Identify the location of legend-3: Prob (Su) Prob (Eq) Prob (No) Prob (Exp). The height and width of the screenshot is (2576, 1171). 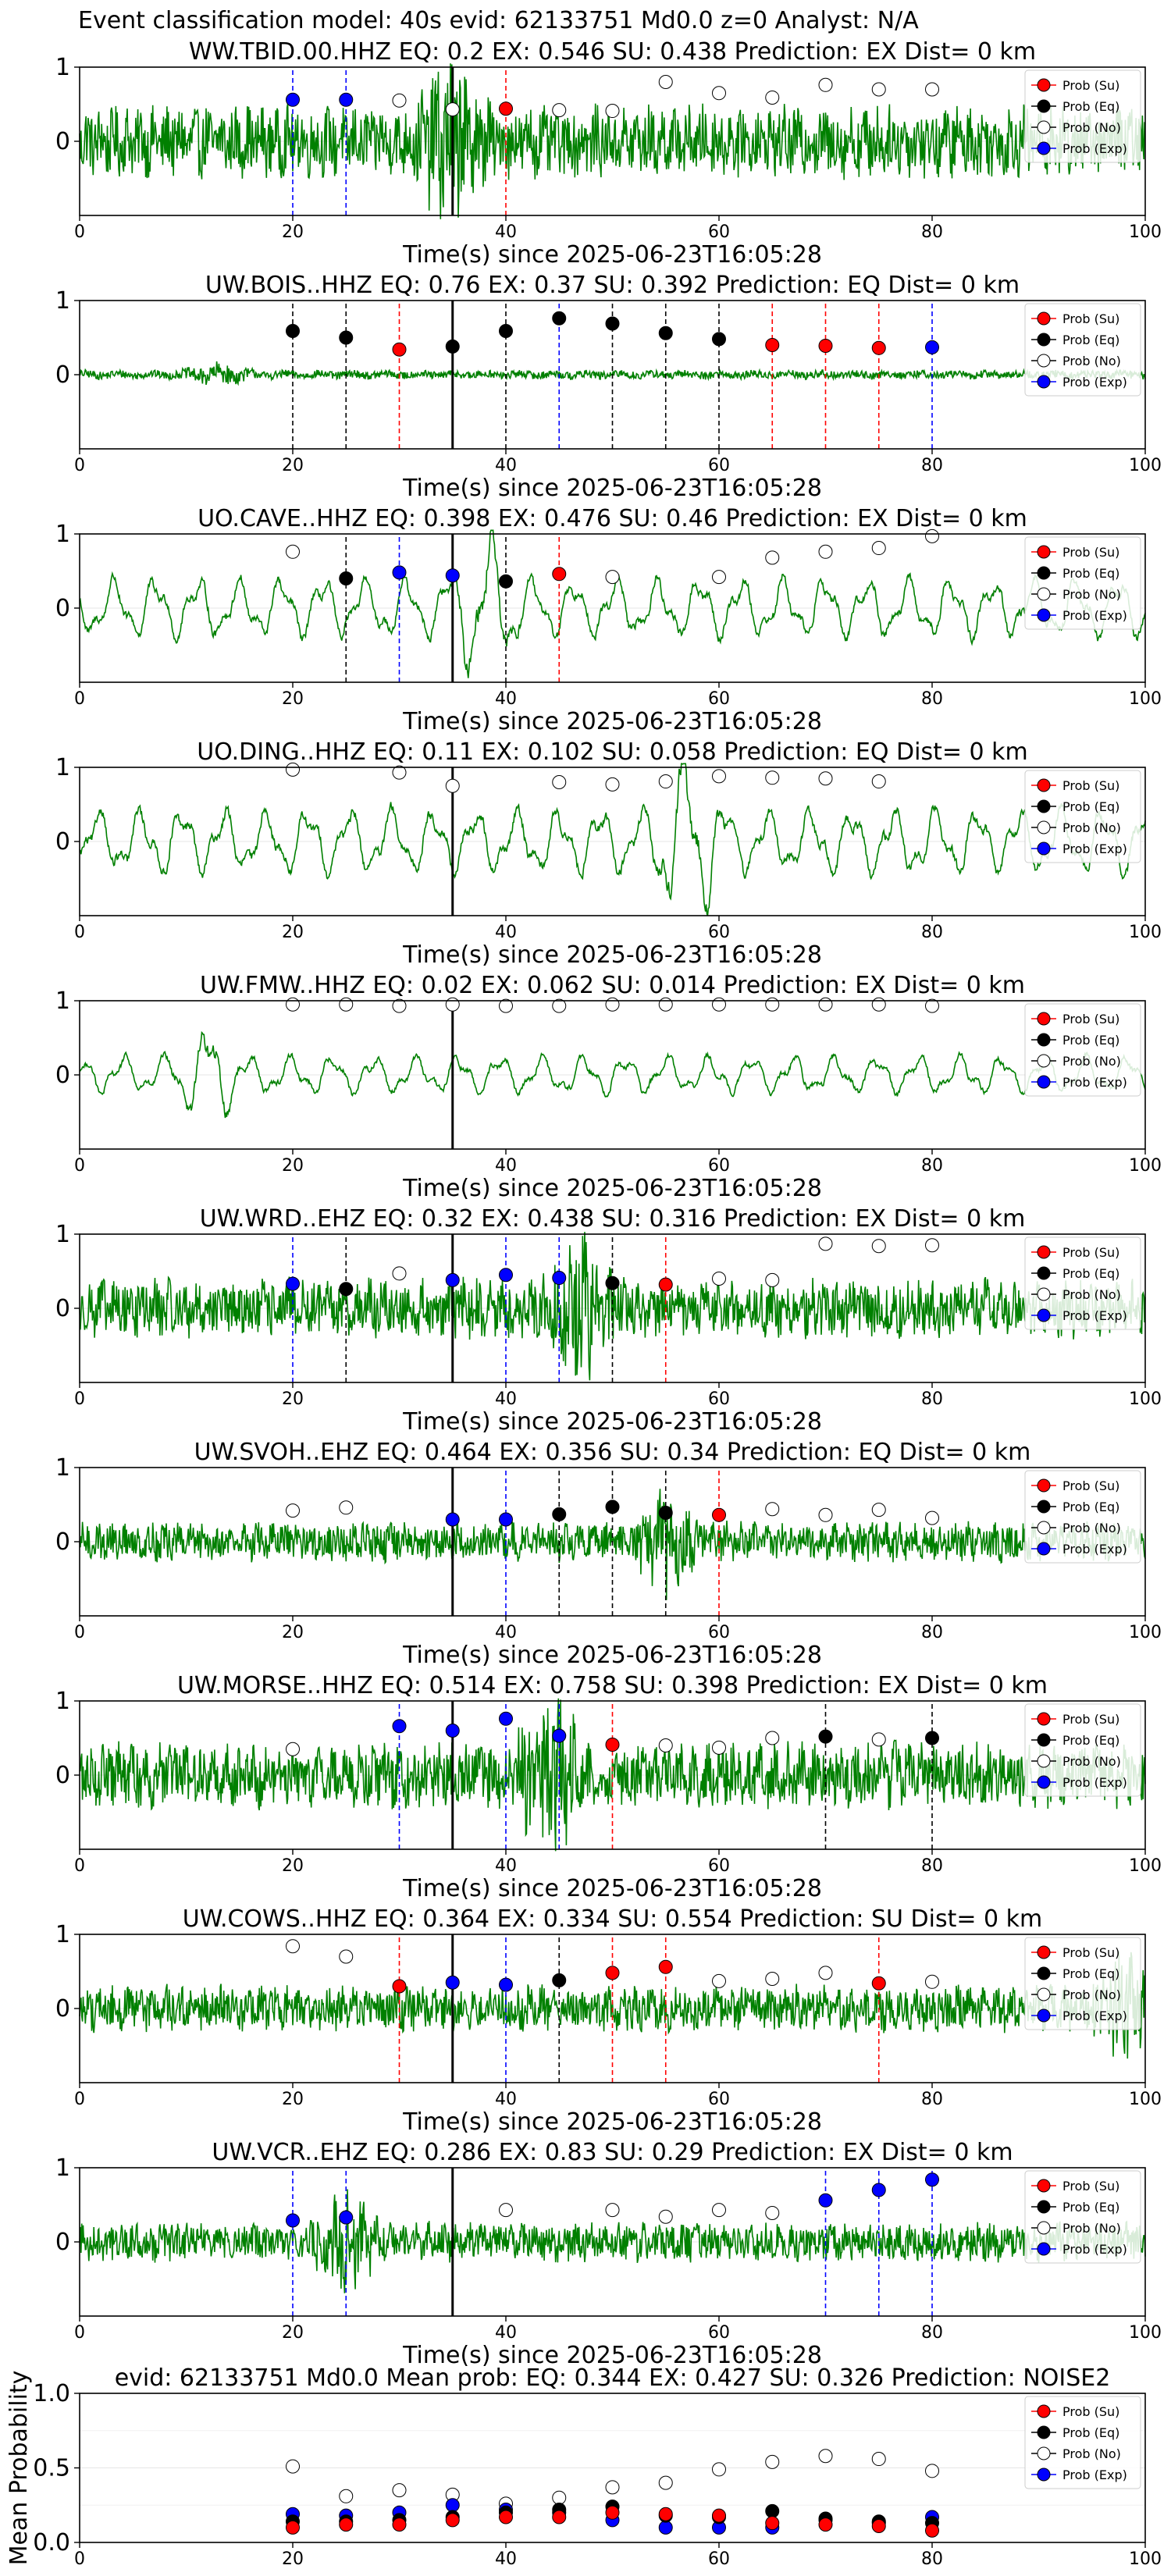
(1082, 817).